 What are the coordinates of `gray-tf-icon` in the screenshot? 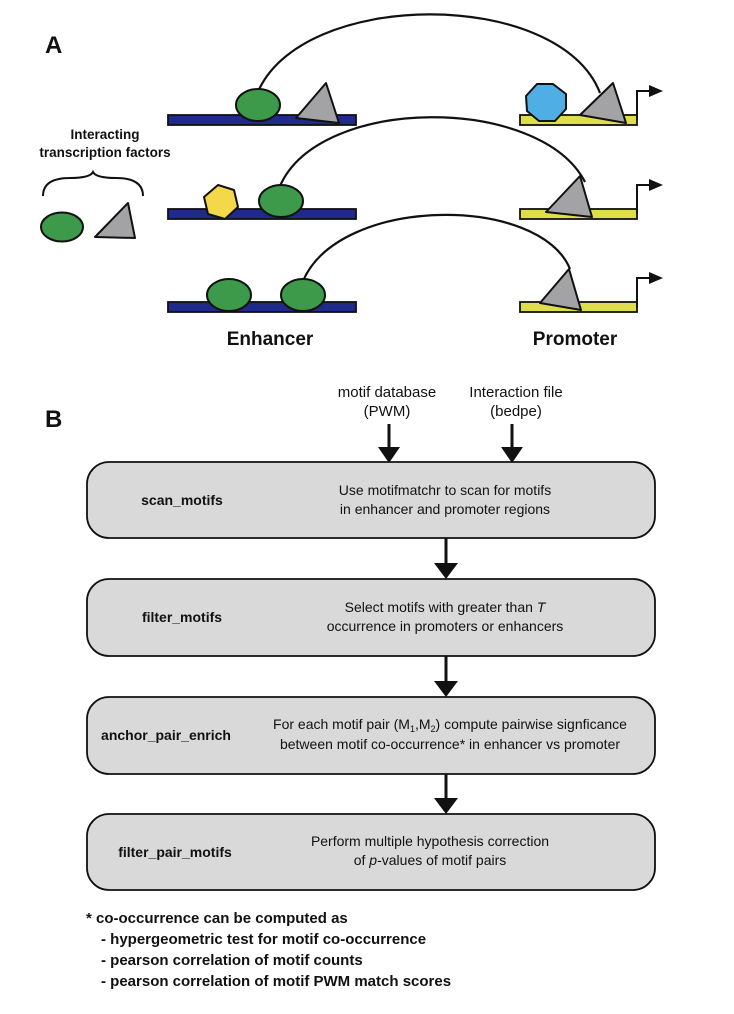 It's located at (317, 103).